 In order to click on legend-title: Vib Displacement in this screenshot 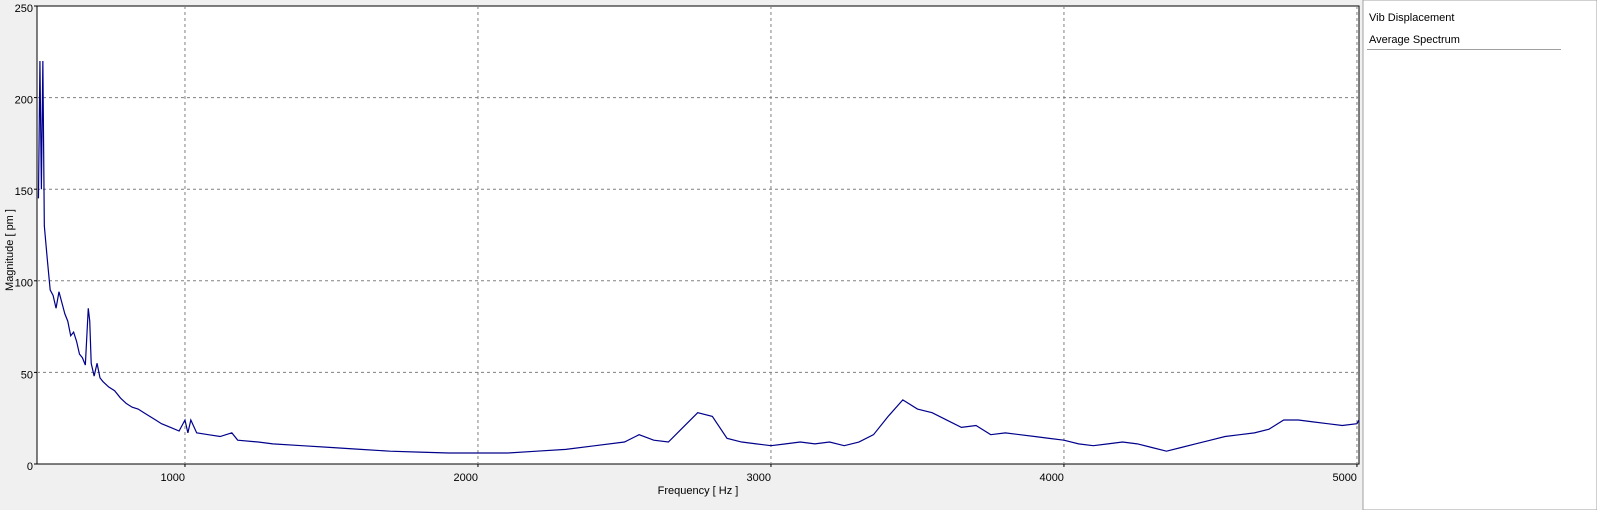, I will do `click(1411, 18)`.